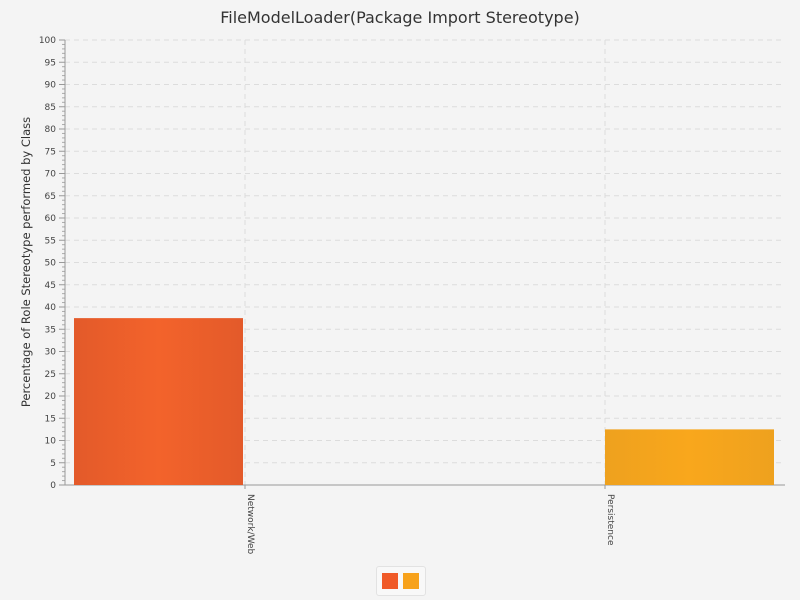 Image resolution: width=800 pixels, height=600 pixels. Describe the element at coordinates (401, 581) in the screenshot. I see `legend` at that location.